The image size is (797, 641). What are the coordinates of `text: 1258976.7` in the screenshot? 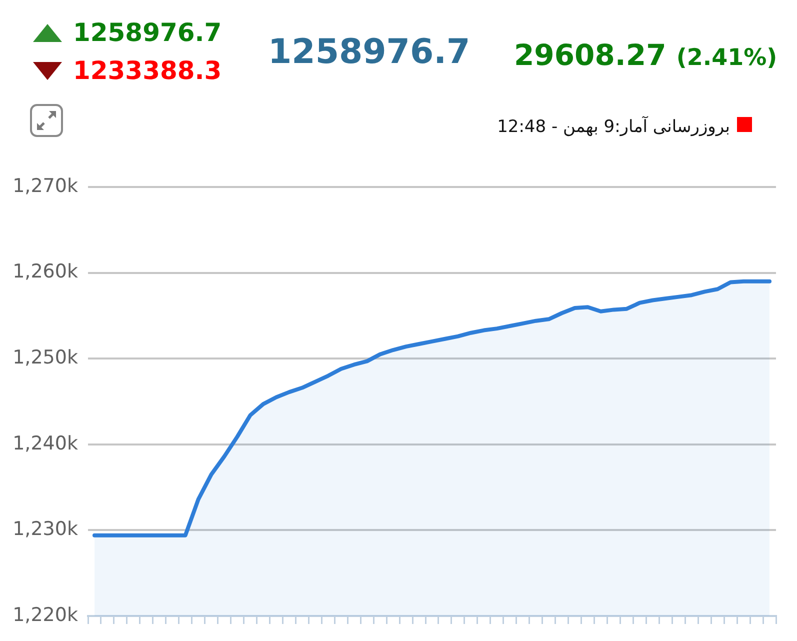 It's located at (147, 33).